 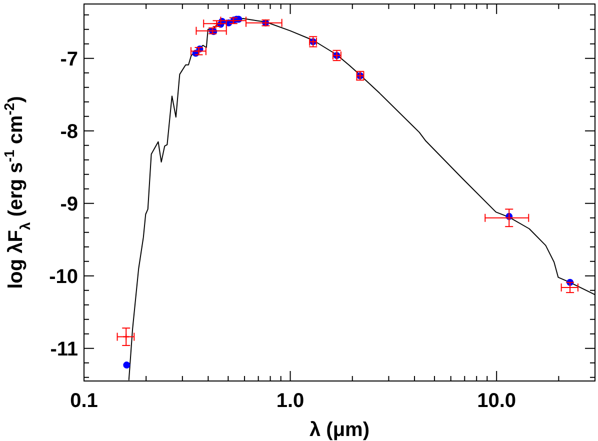 I want to click on x-axis-title: λ (μm), so click(x=339, y=430).